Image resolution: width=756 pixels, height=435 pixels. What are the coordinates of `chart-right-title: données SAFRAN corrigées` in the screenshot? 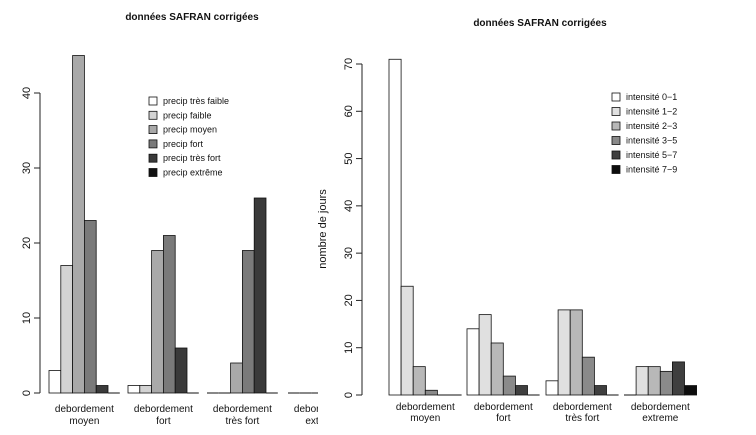 It's located at (540, 23).